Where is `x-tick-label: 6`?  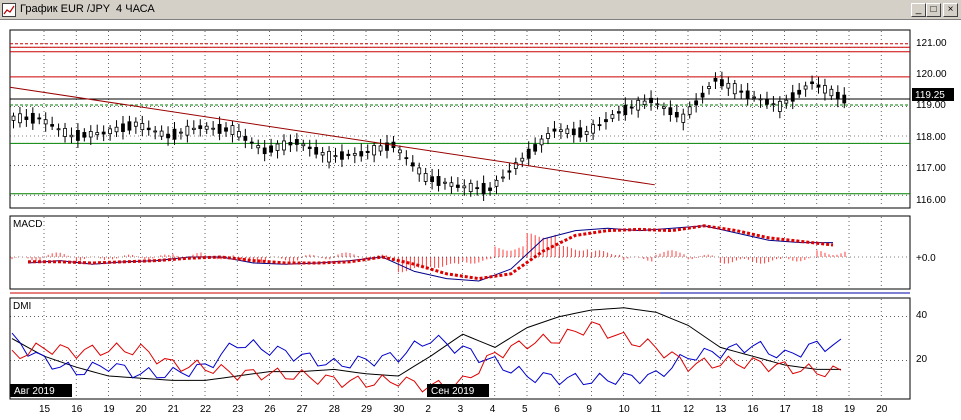
x-tick-label: 6 is located at coordinates (557, 409).